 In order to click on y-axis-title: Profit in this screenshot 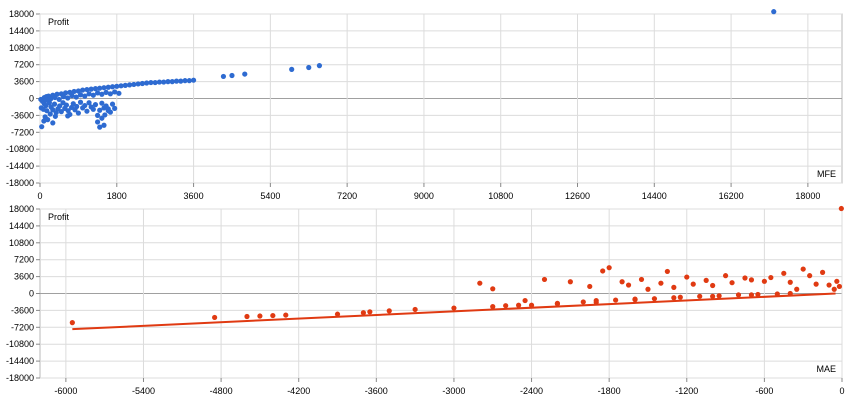, I will do `click(59, 217)`.